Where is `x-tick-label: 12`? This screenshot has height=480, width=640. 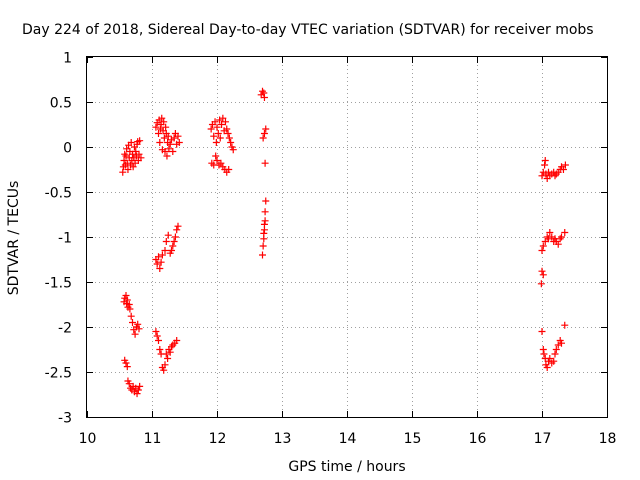 x-tick-label: 12 is located at coordinates (218, 439).